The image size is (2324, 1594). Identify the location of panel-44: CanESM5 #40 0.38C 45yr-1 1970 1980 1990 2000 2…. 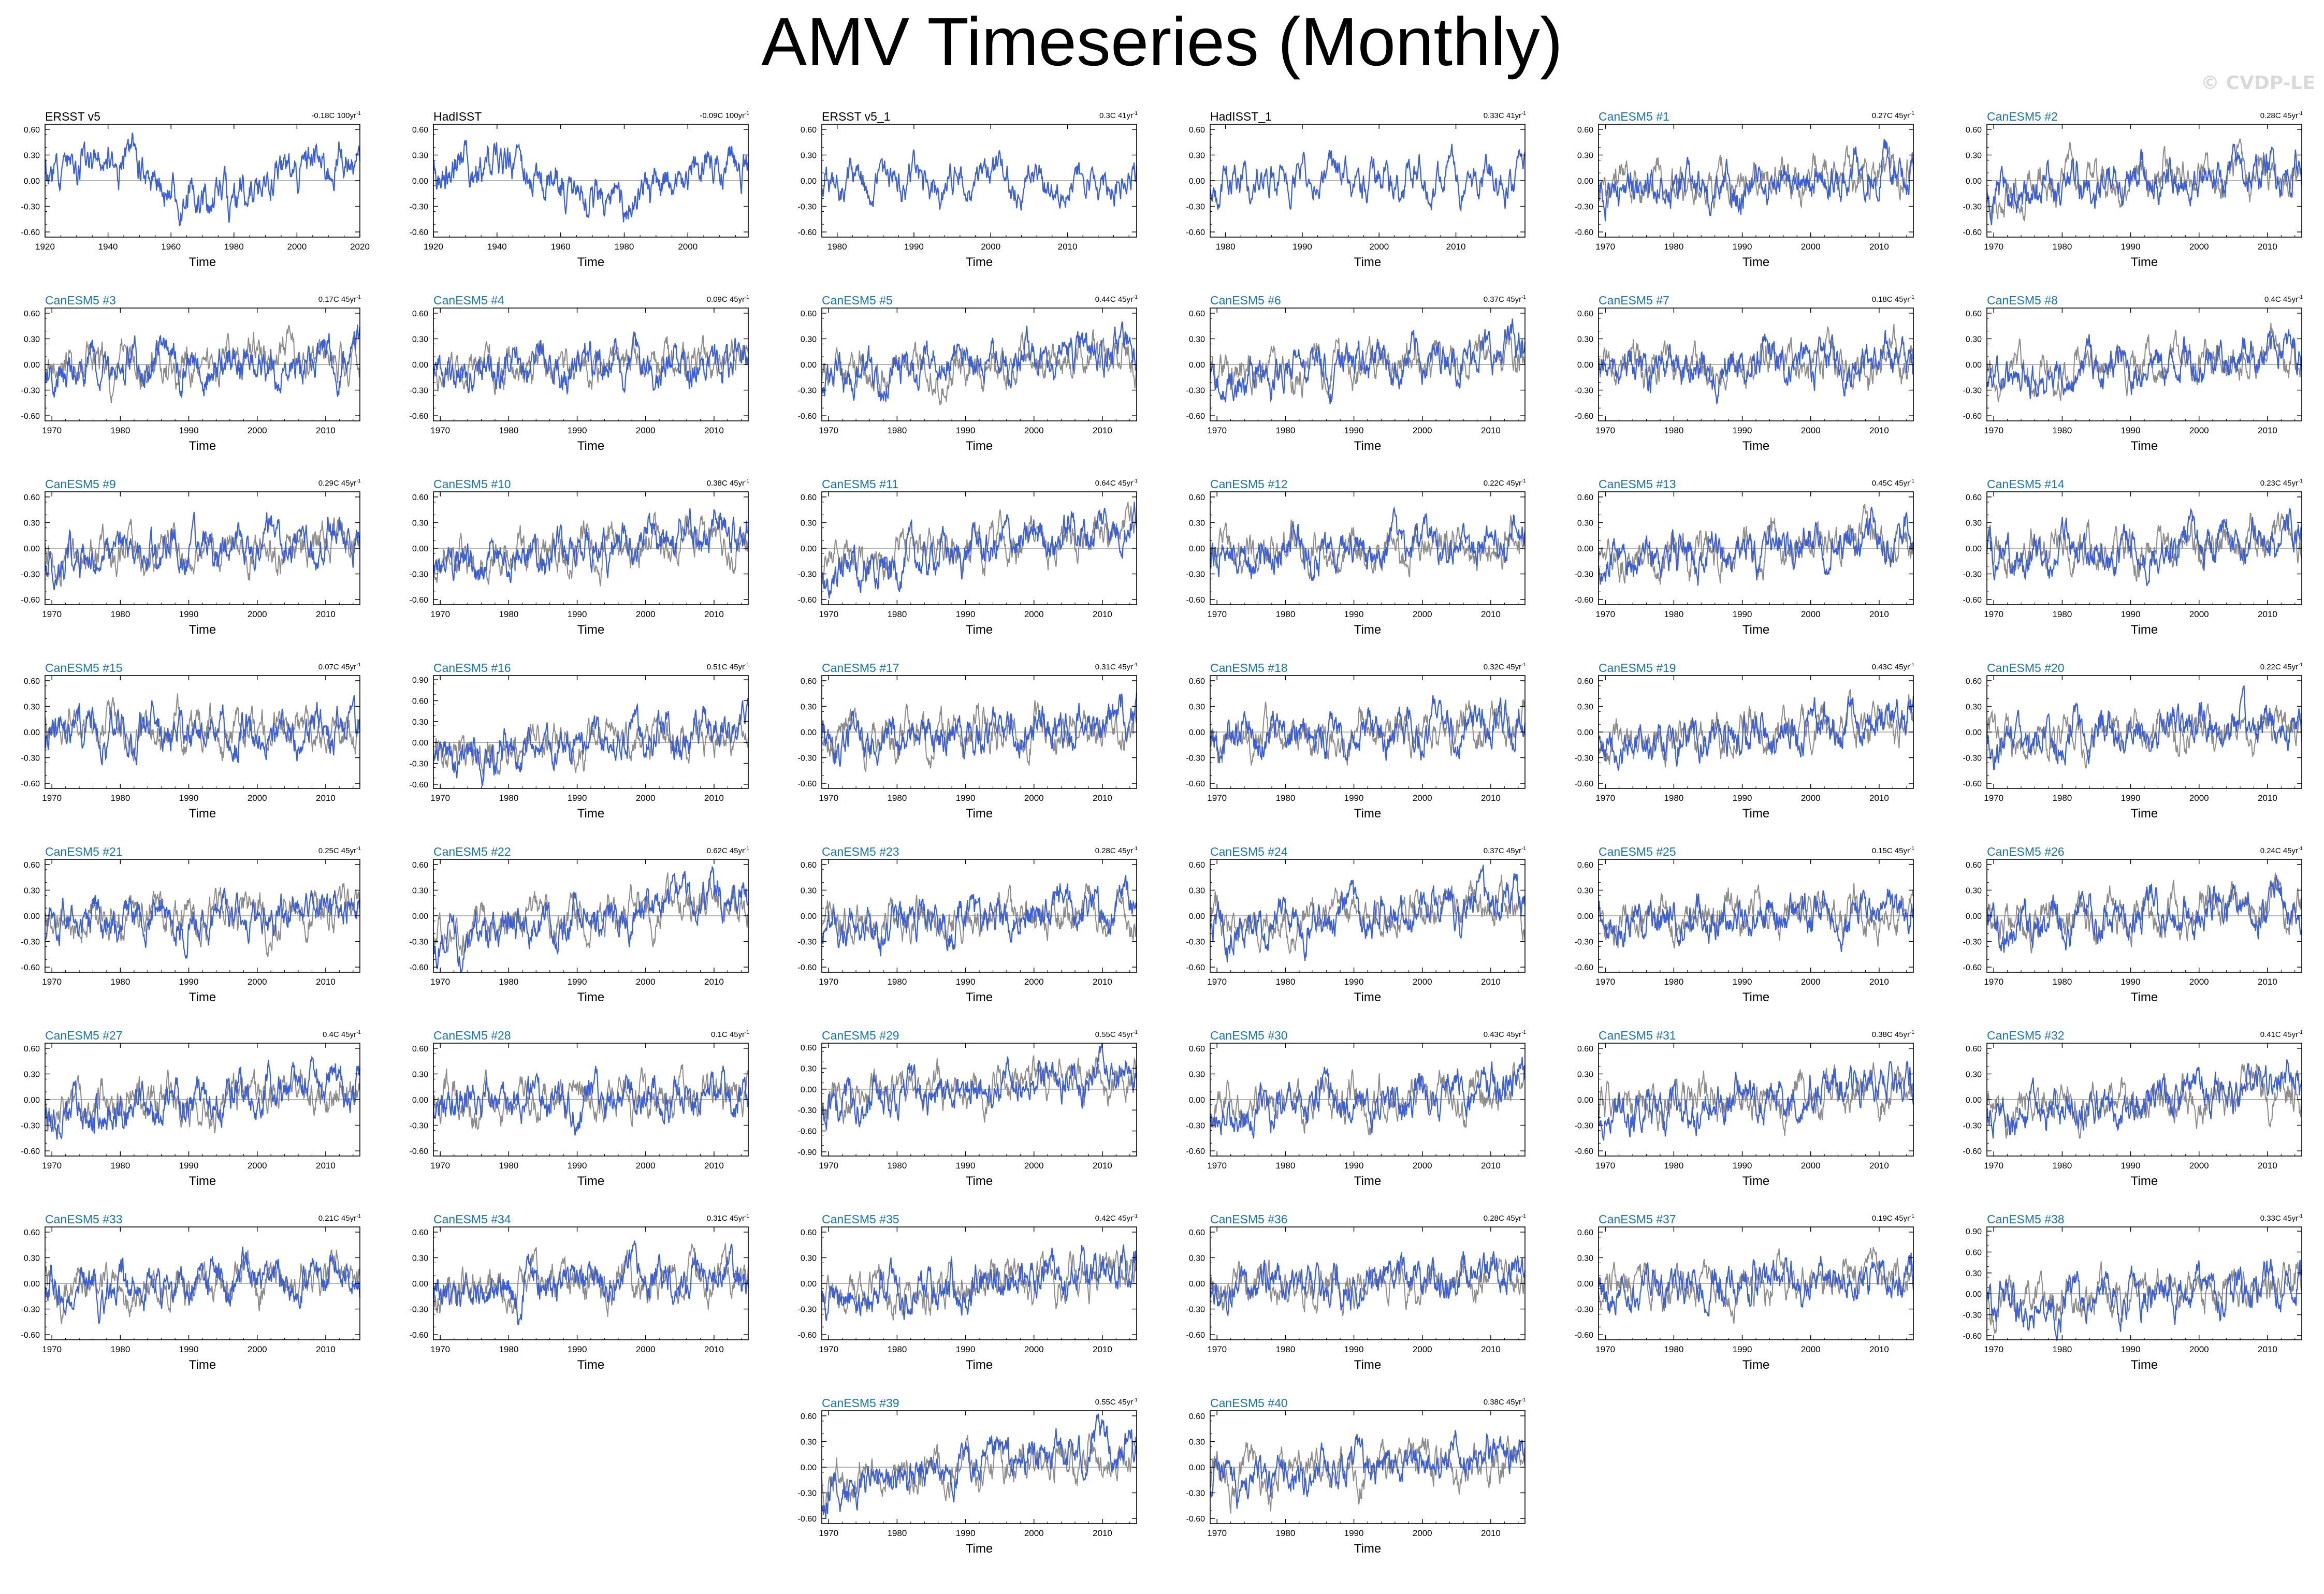
(1349, 1480).